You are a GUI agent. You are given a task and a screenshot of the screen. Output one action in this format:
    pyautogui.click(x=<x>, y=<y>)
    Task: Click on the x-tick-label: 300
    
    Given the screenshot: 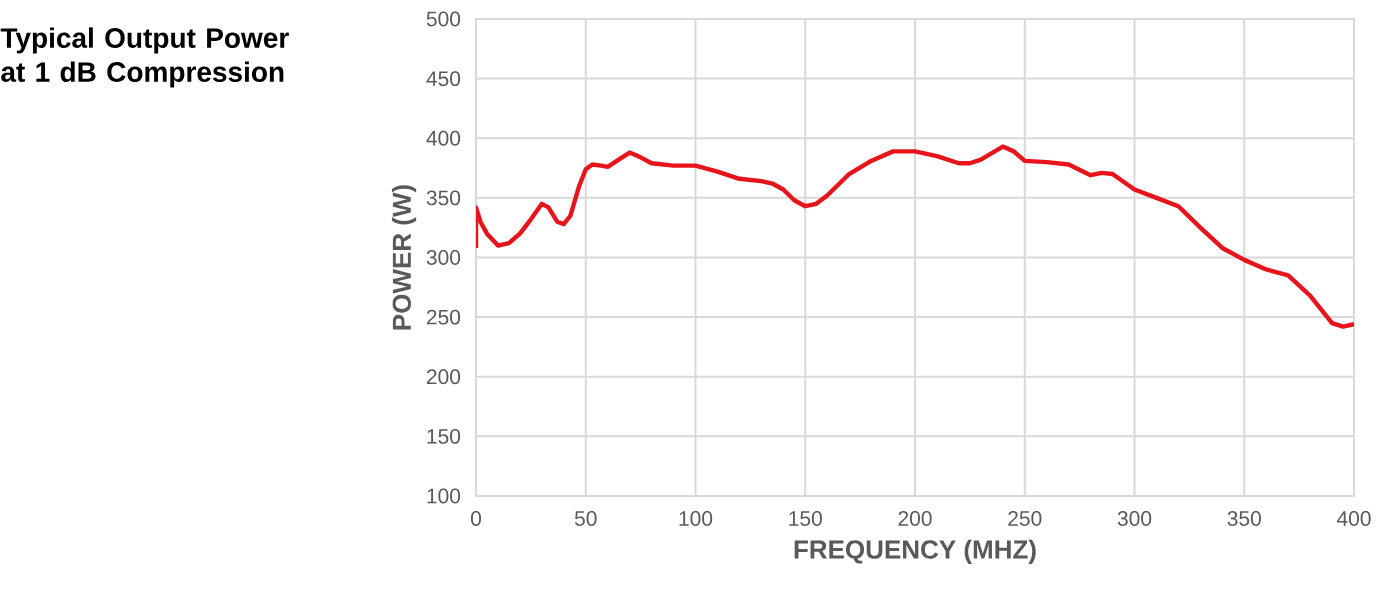 What is the action you would take?
    pyautogui.click(x=1134, y=518)
    